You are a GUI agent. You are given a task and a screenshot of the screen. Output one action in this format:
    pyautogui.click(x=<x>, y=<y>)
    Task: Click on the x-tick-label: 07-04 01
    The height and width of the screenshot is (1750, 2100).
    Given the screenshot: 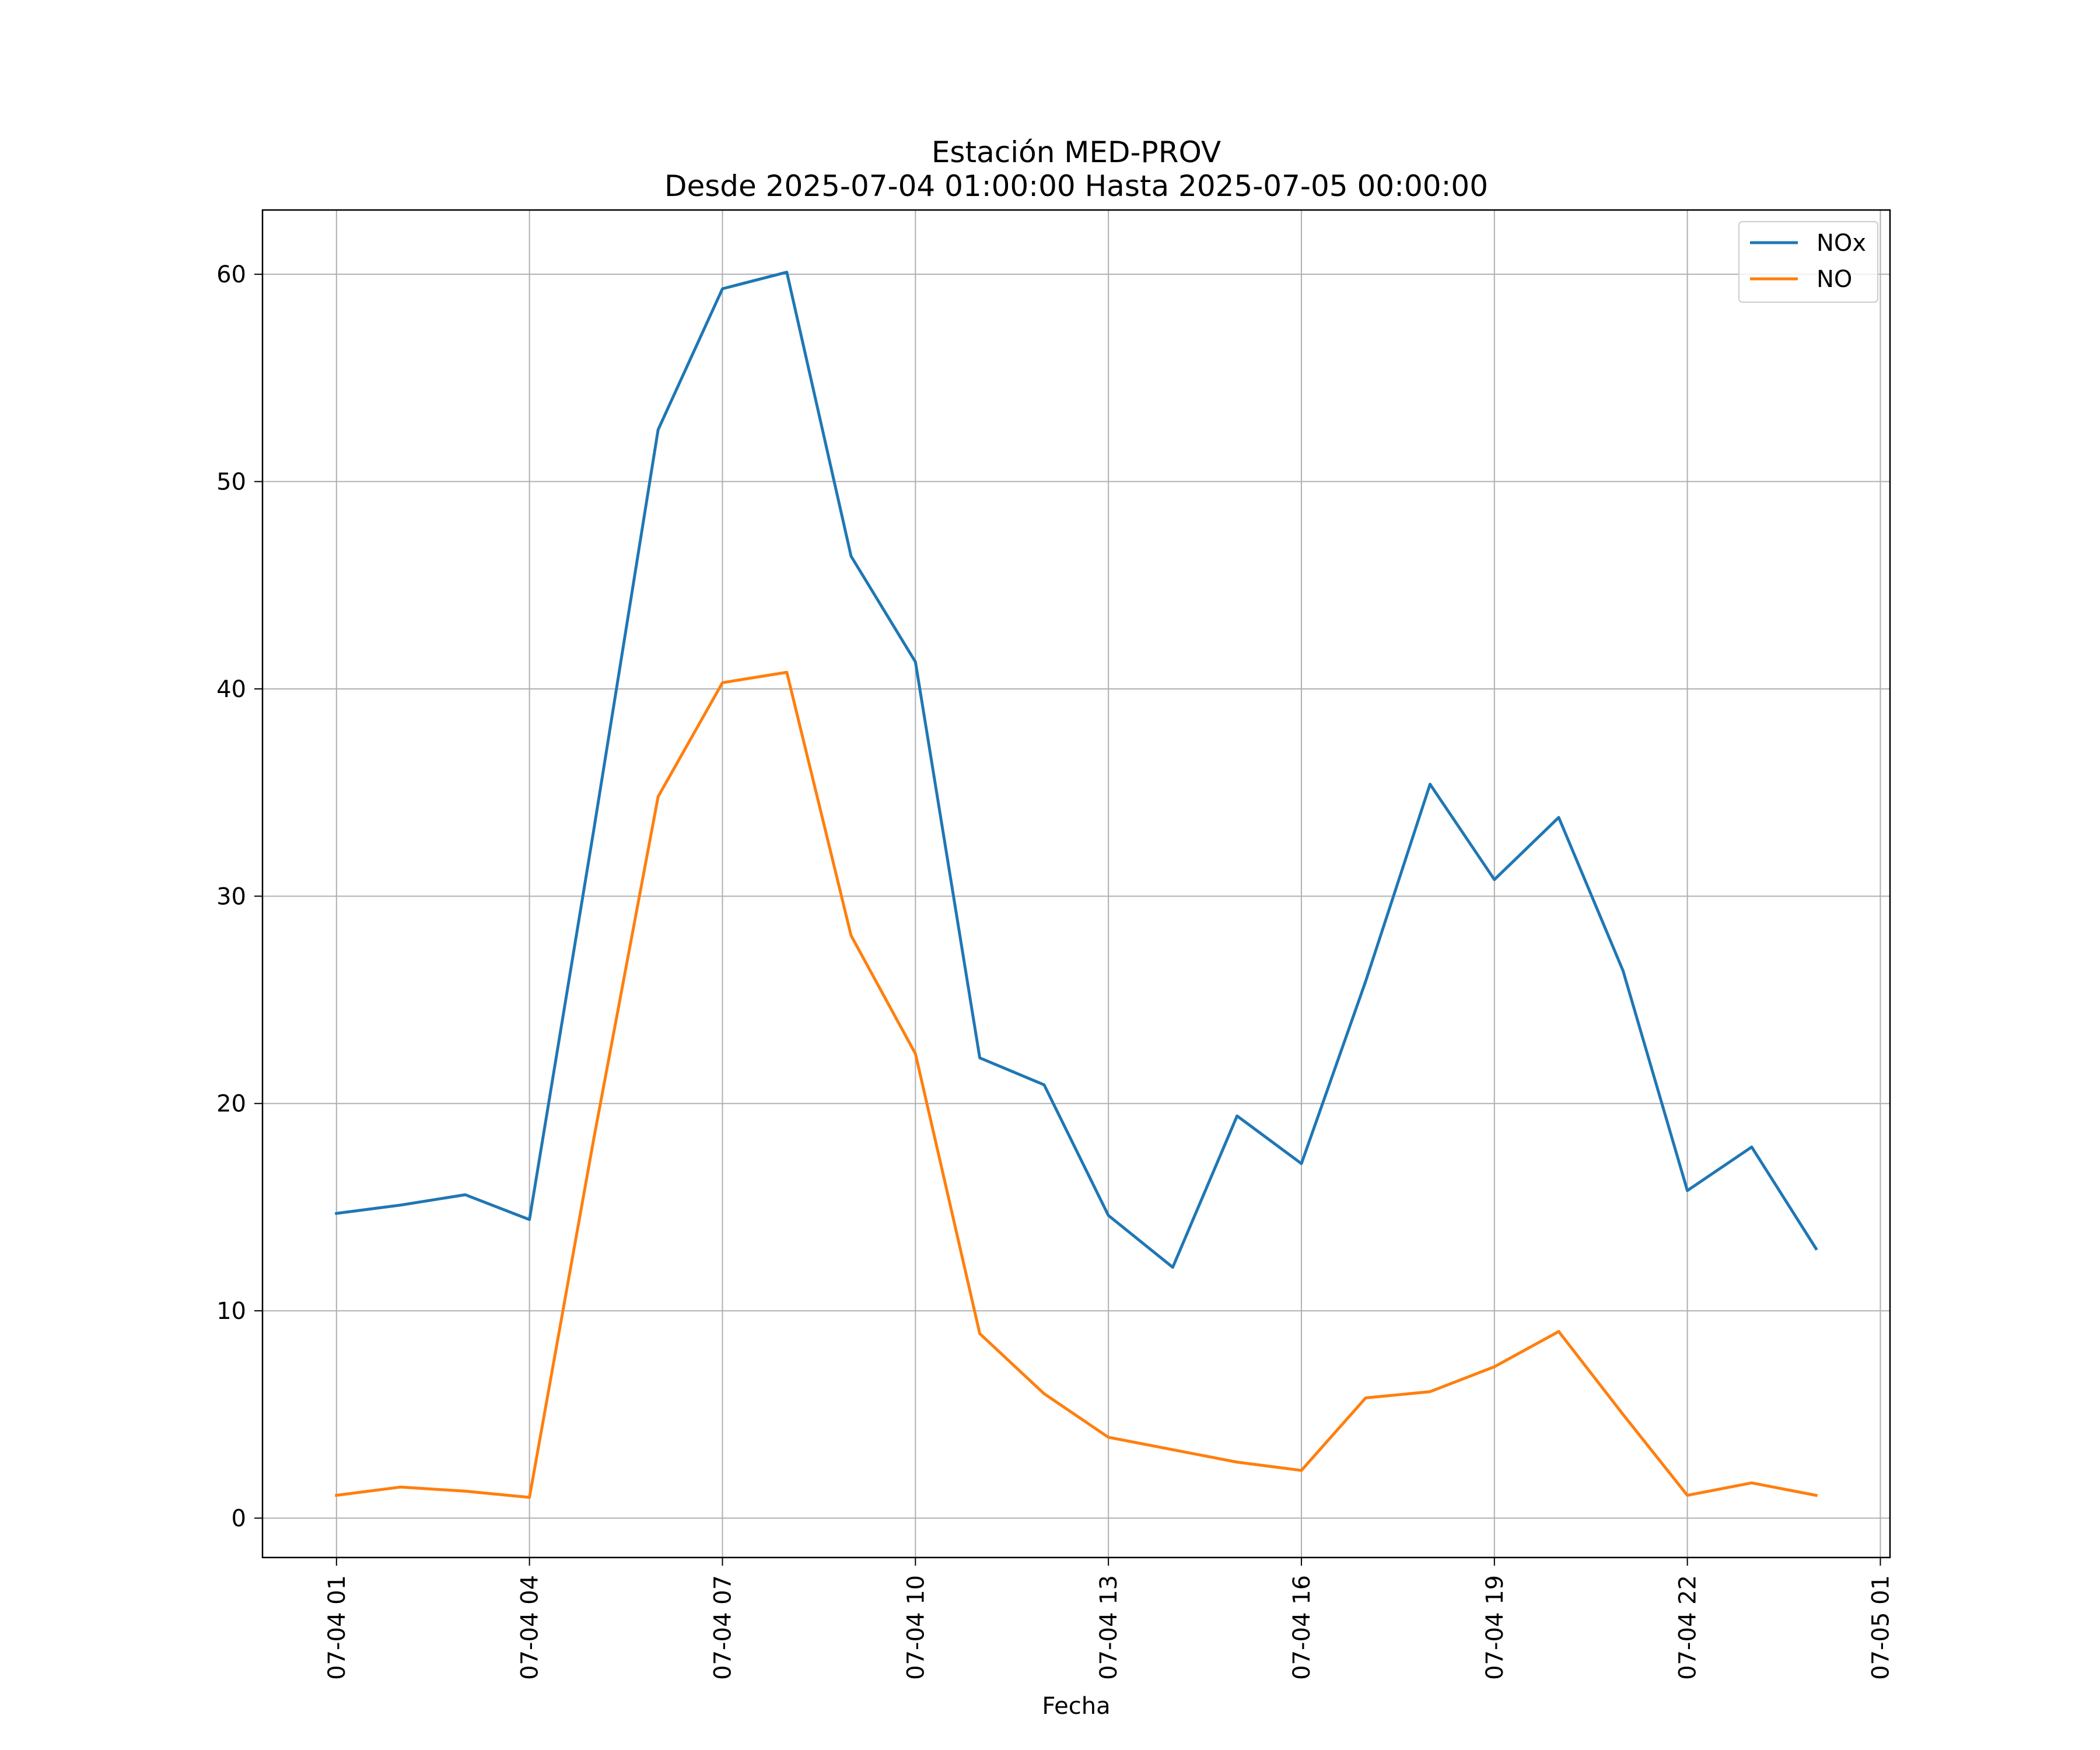 What is the action you would take?
    pyautogui.click(x=337, y=1627)
    